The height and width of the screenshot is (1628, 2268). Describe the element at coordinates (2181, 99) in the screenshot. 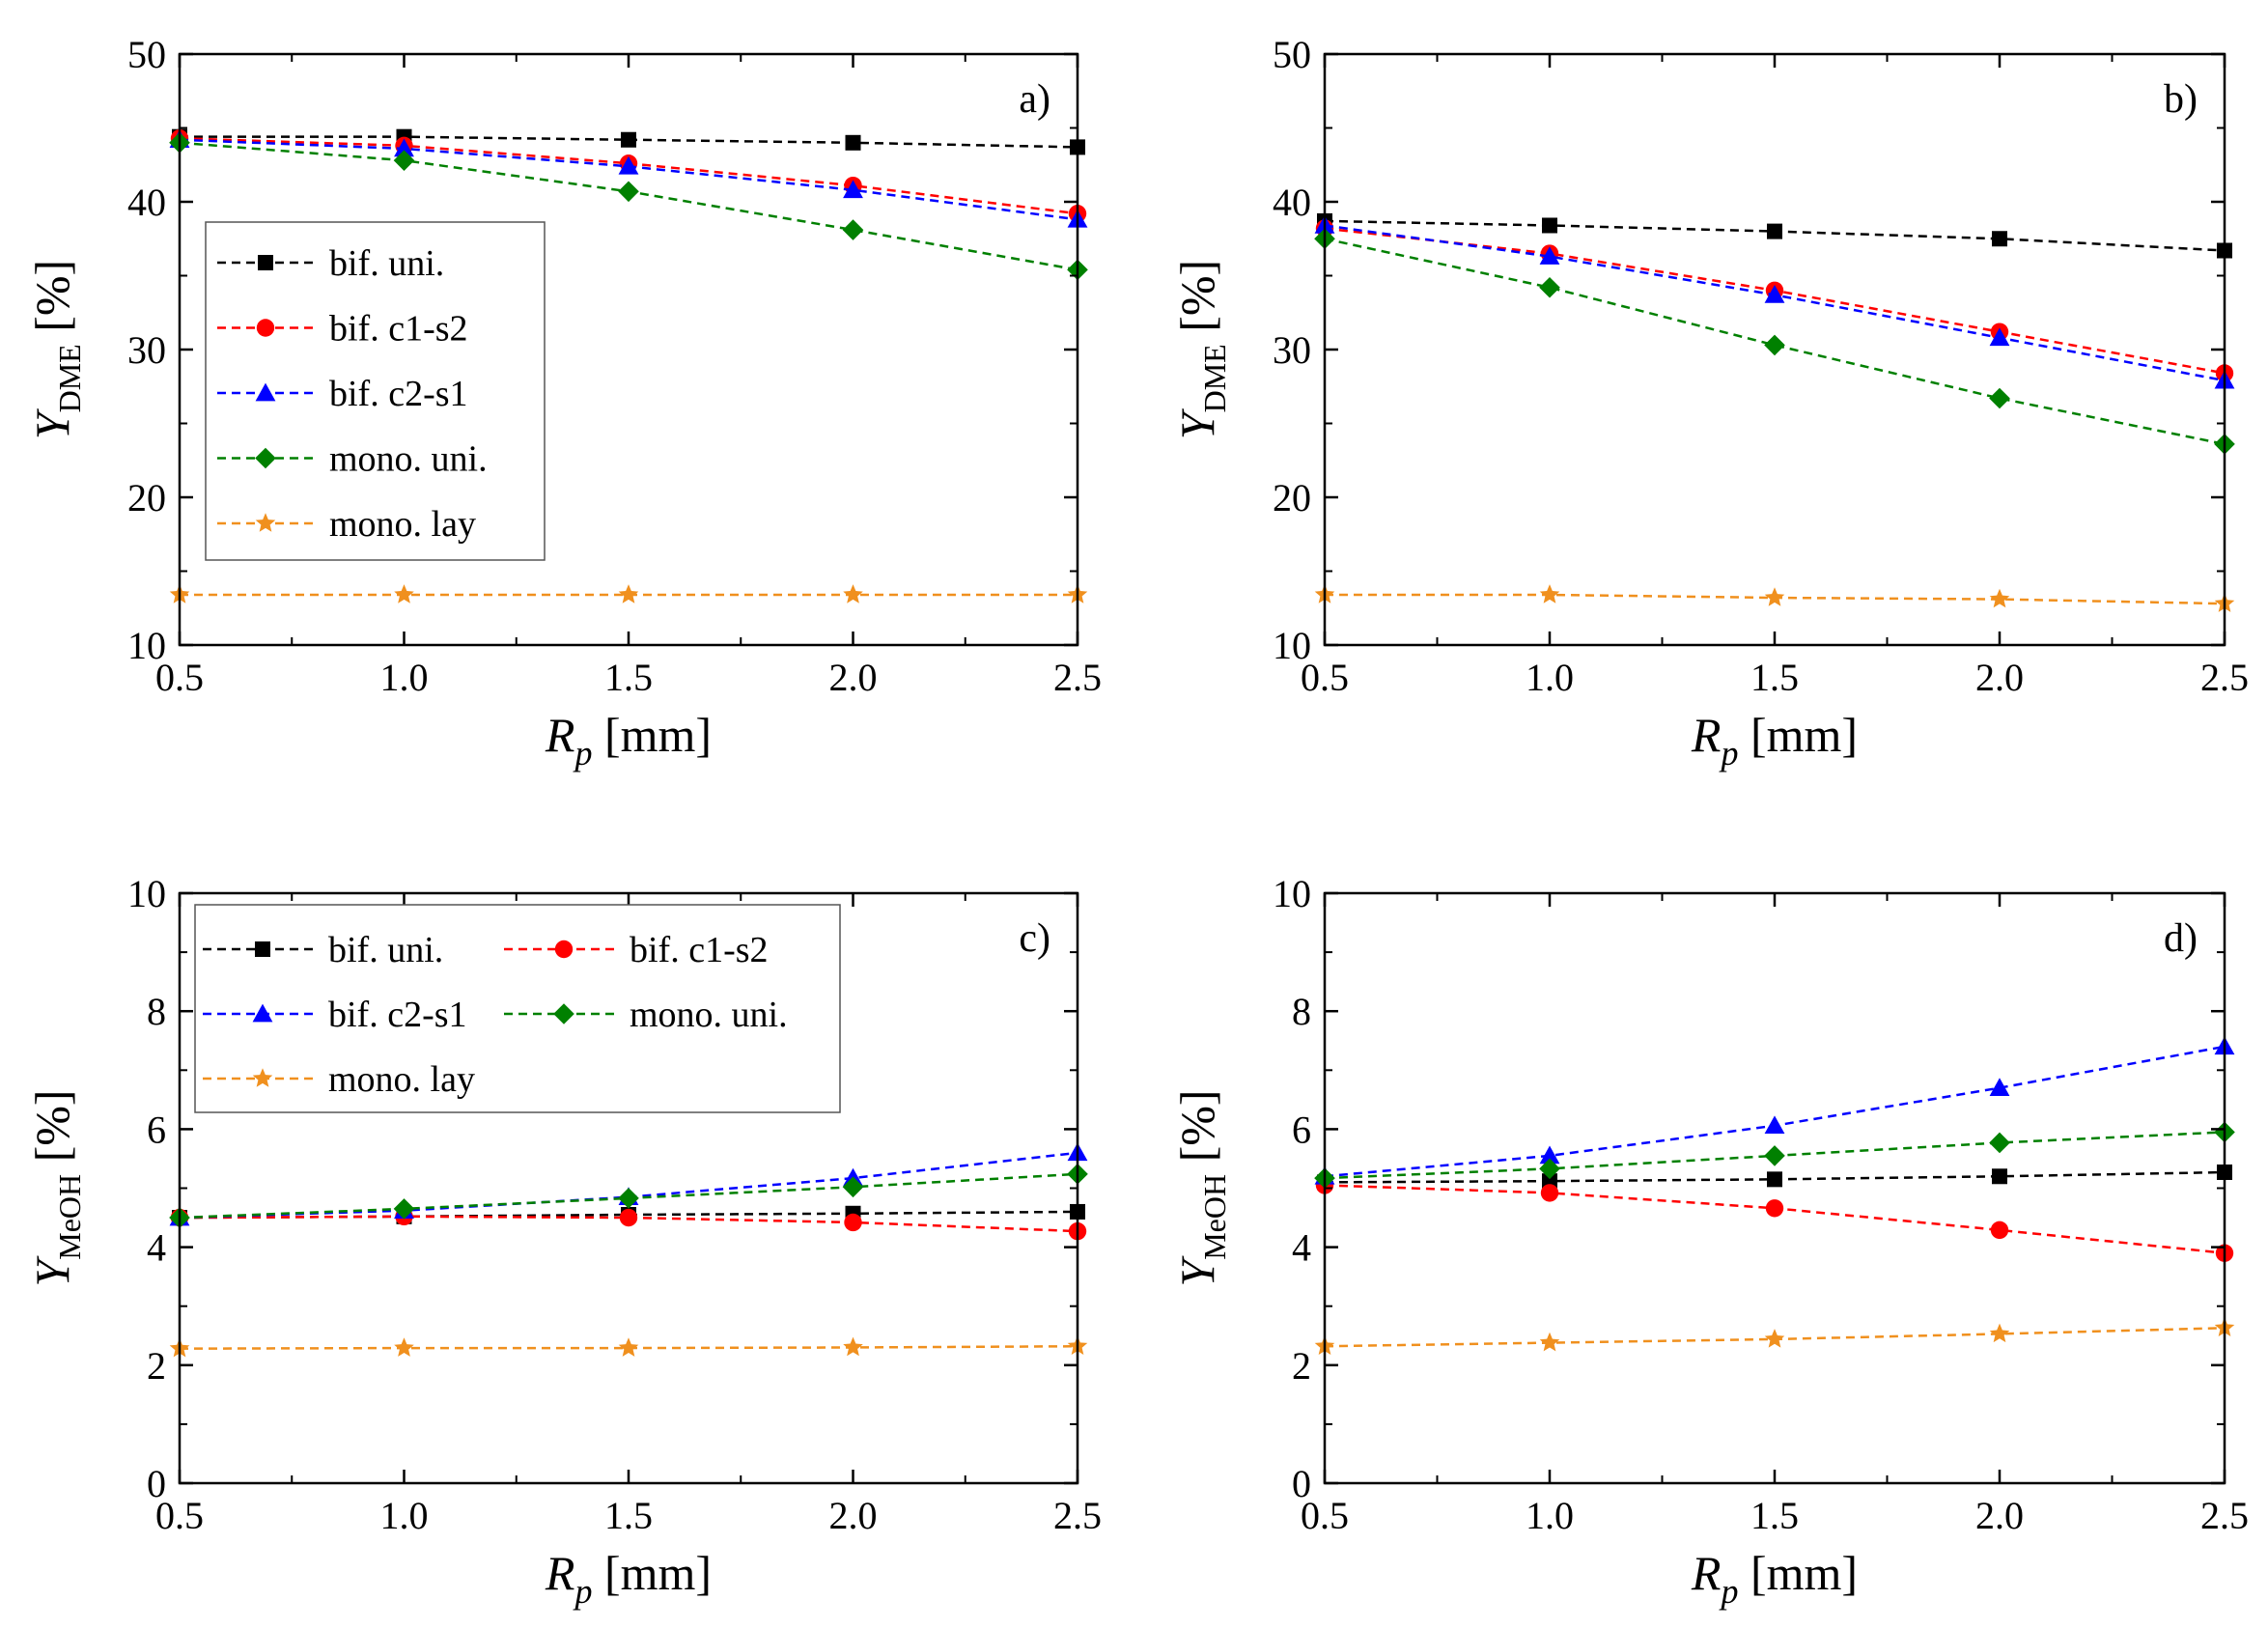

I see `panel-label: b)` at that location.